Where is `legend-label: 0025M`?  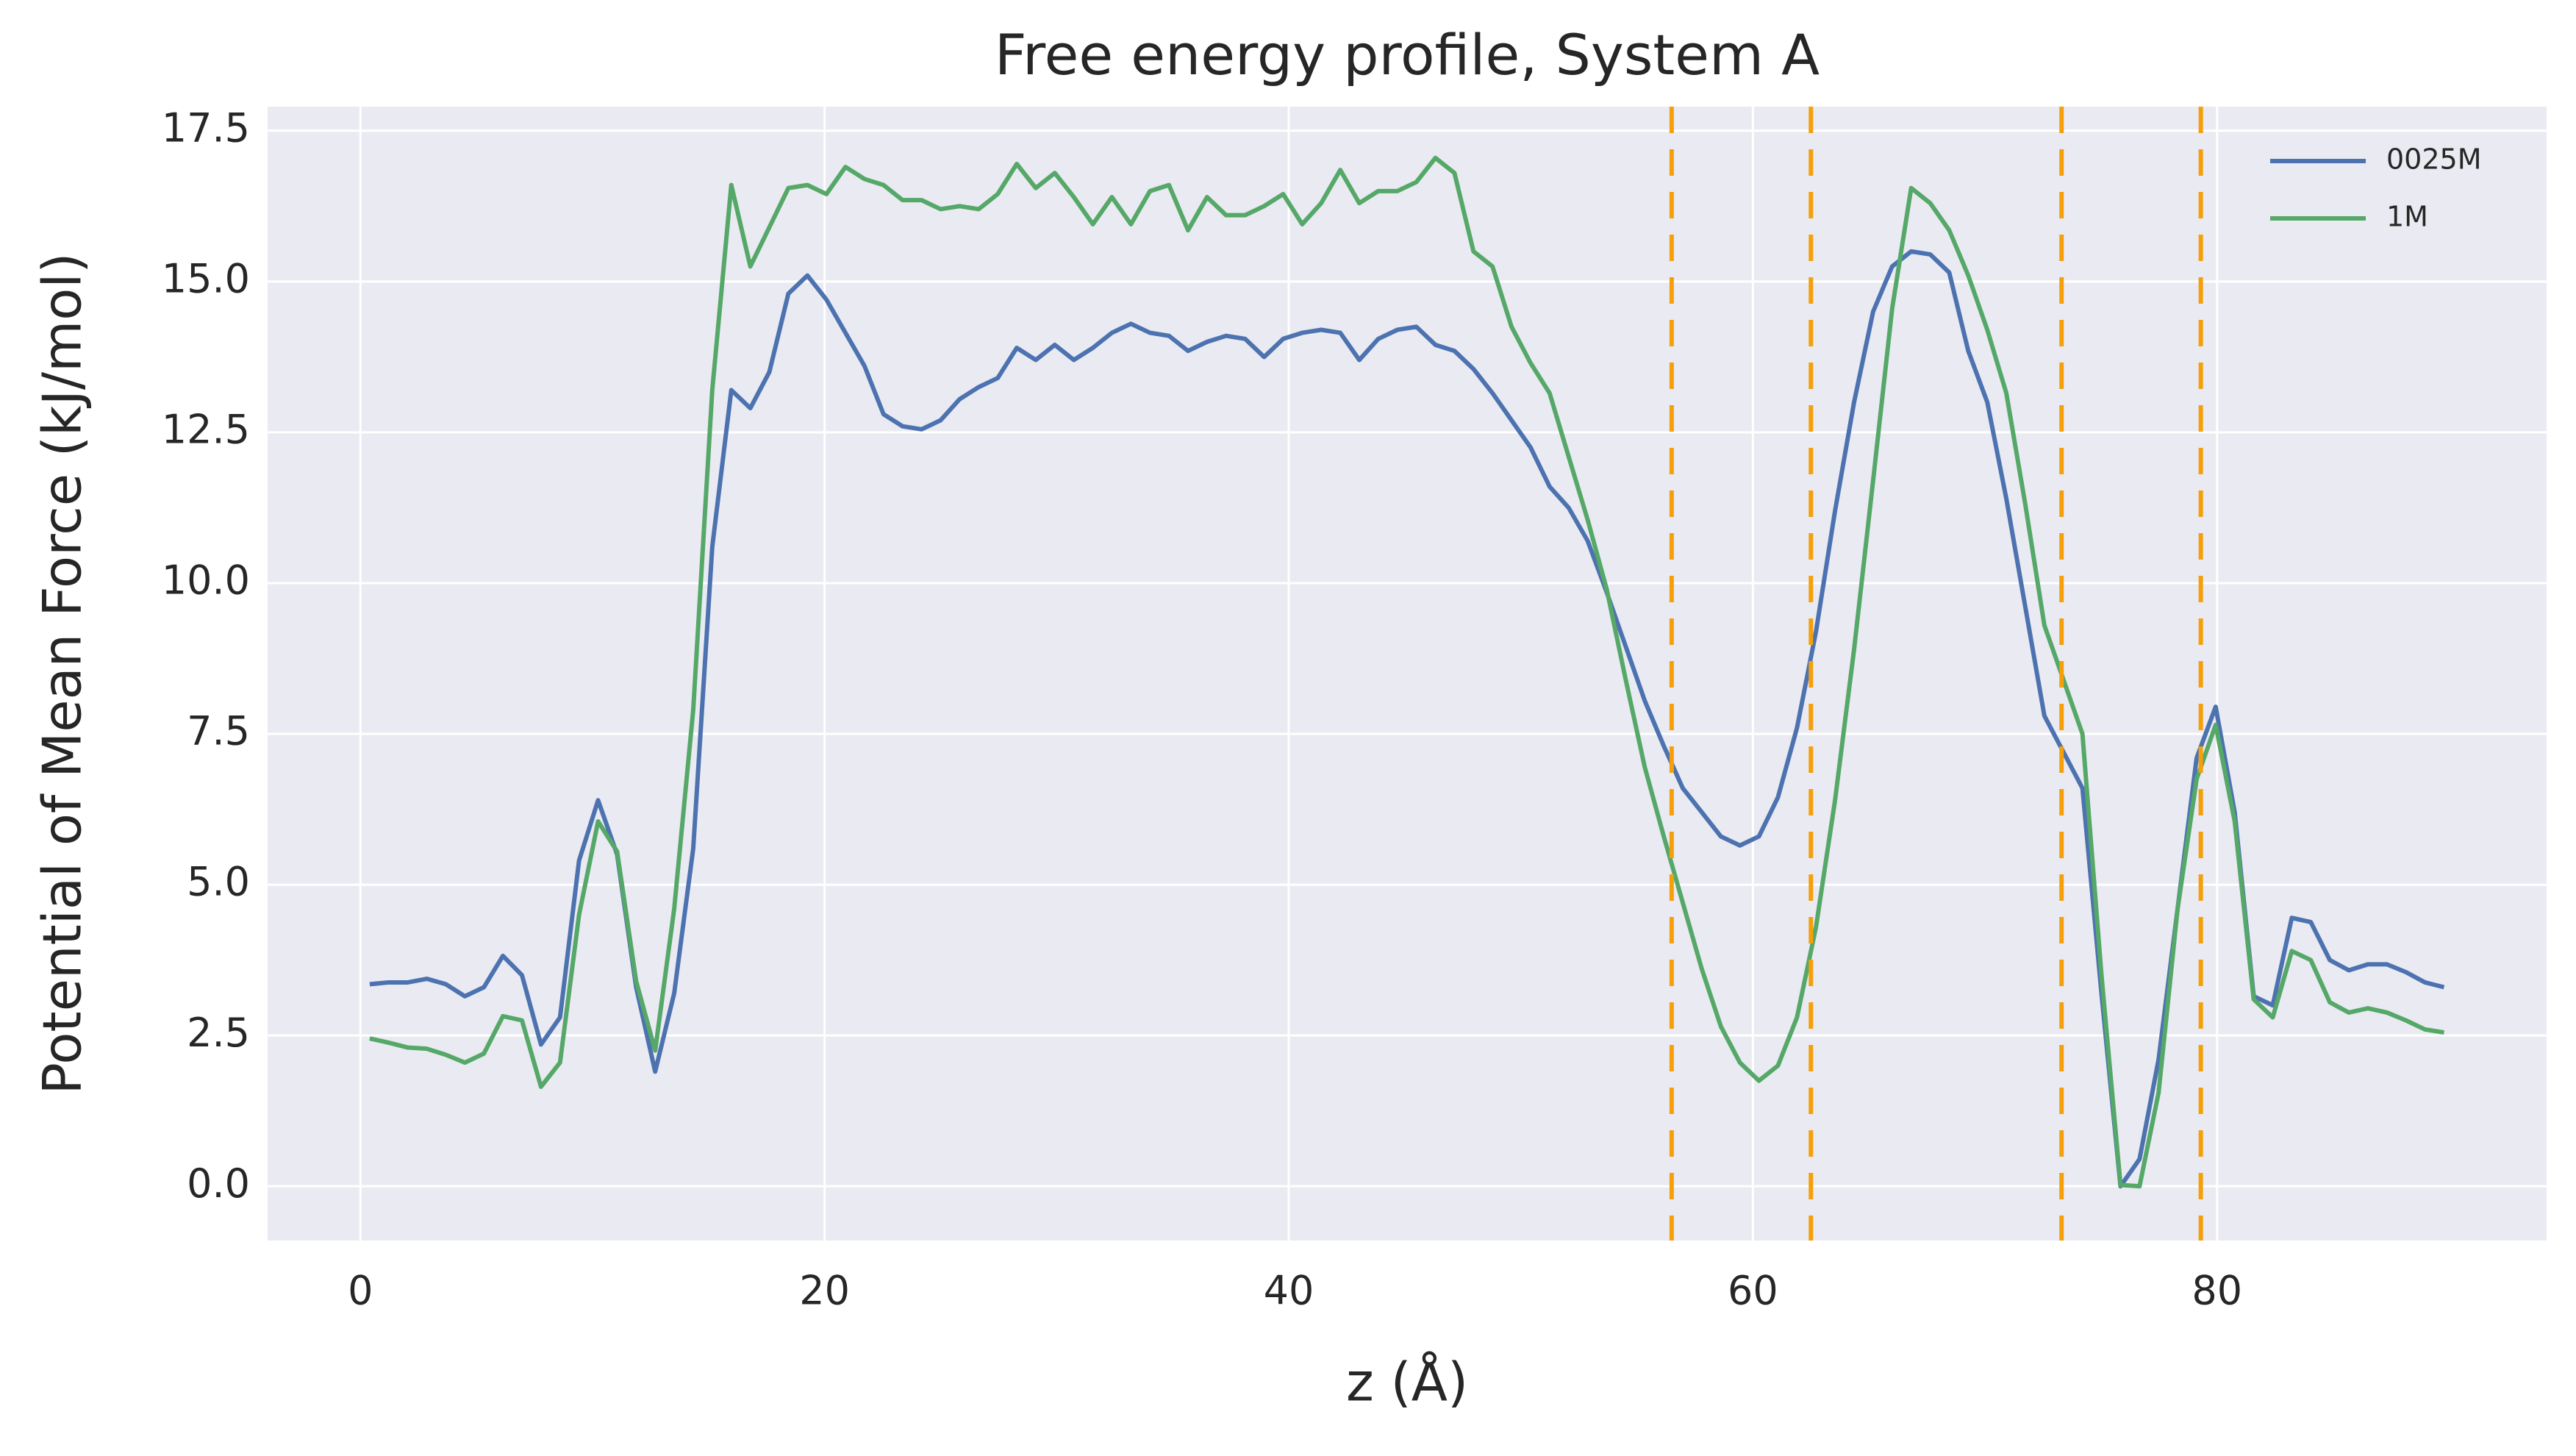 legend-label: 0025M is located at coordinates (2434, 159).